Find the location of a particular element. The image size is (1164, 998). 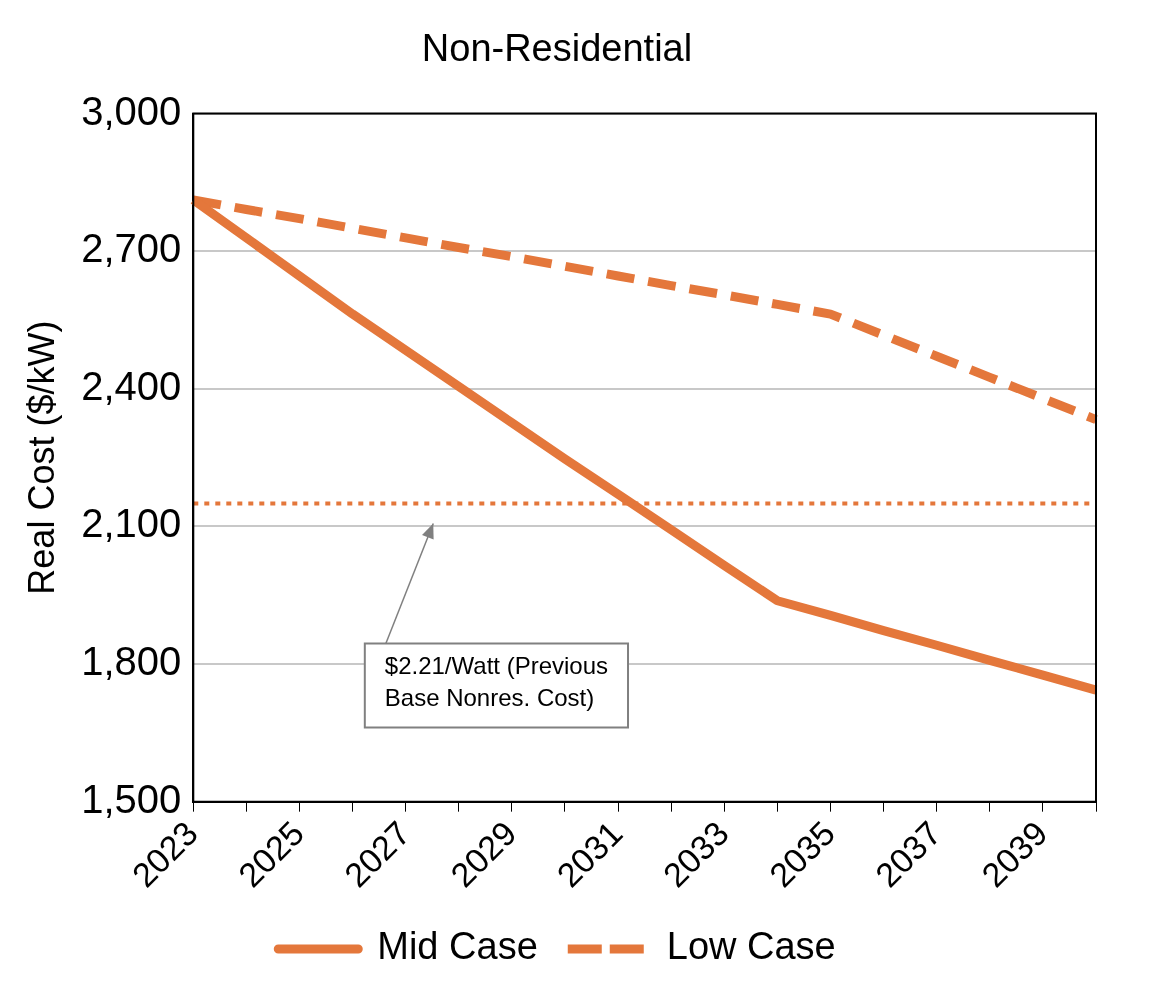

y-axis-title: Real Cost ($/kW) is located at coordinates (41, 457).